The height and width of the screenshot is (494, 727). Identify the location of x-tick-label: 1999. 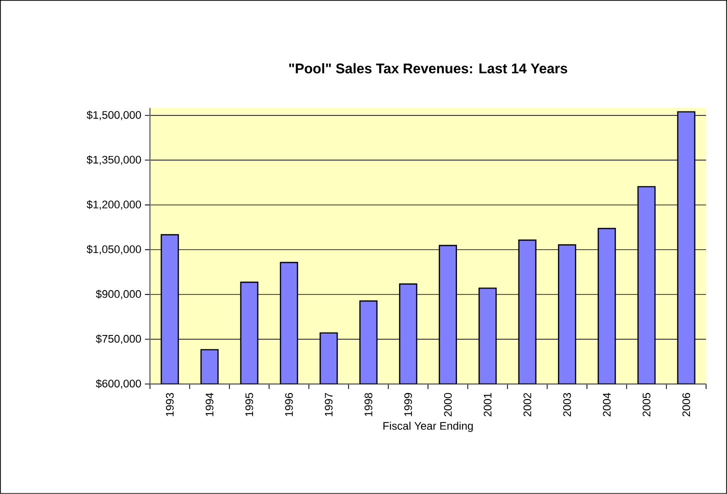
(408, 404).